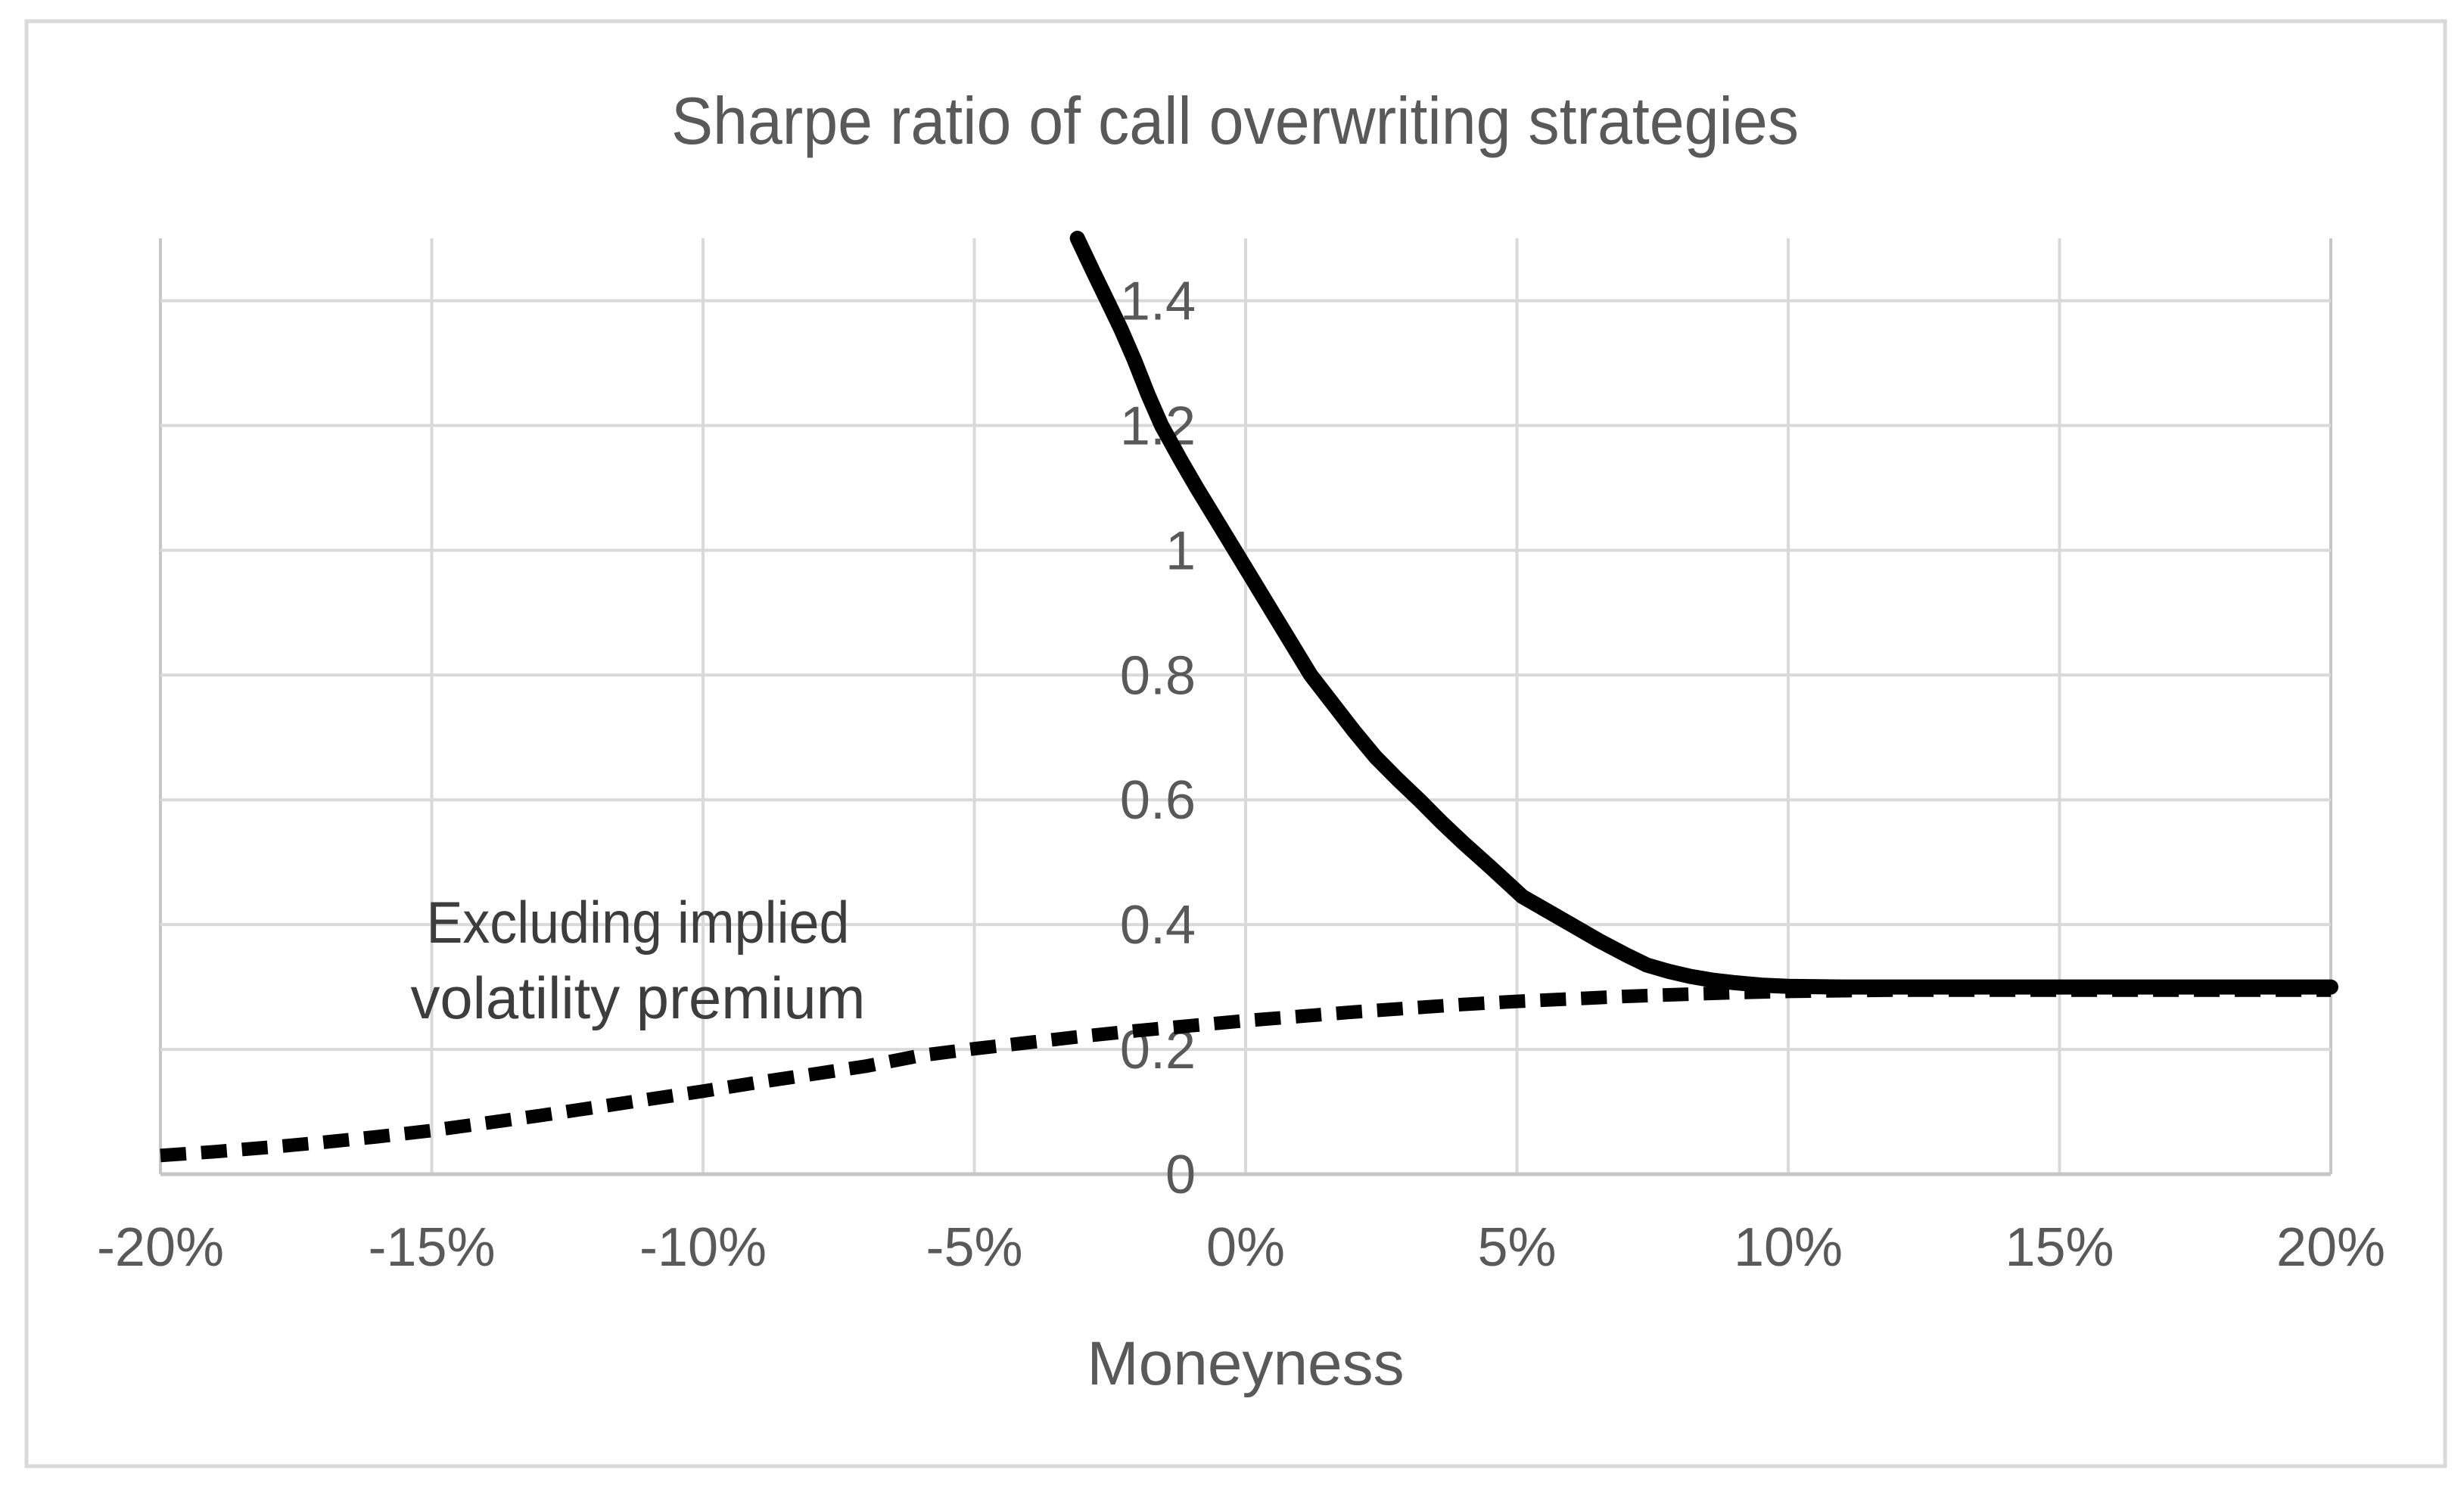 Image resolution: width=2464 pixels, height=1501 pixels. I want to click on x-tick-labels: -20% -15% -10% -5% 0% 5% 10% 15% 20%, so click(1241, 1247).